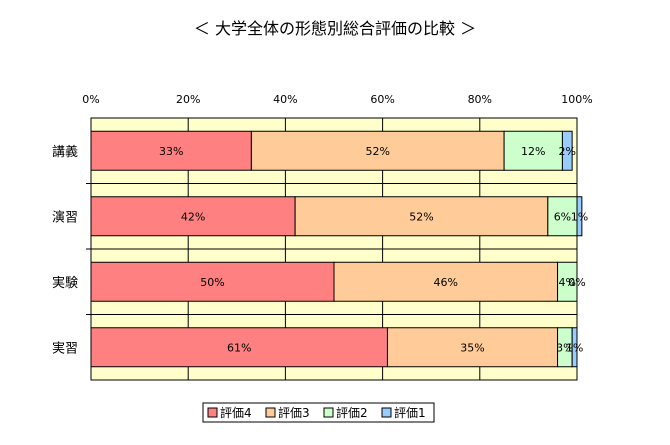  I want to click on data-label: 42%, so click(193, 216).